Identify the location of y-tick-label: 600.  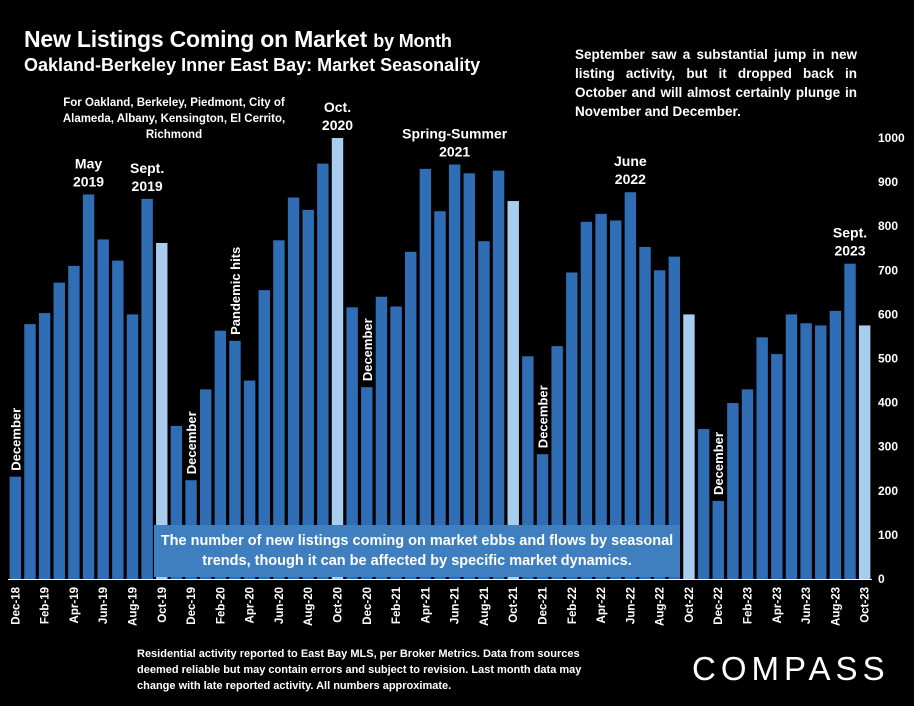
(888, 314).